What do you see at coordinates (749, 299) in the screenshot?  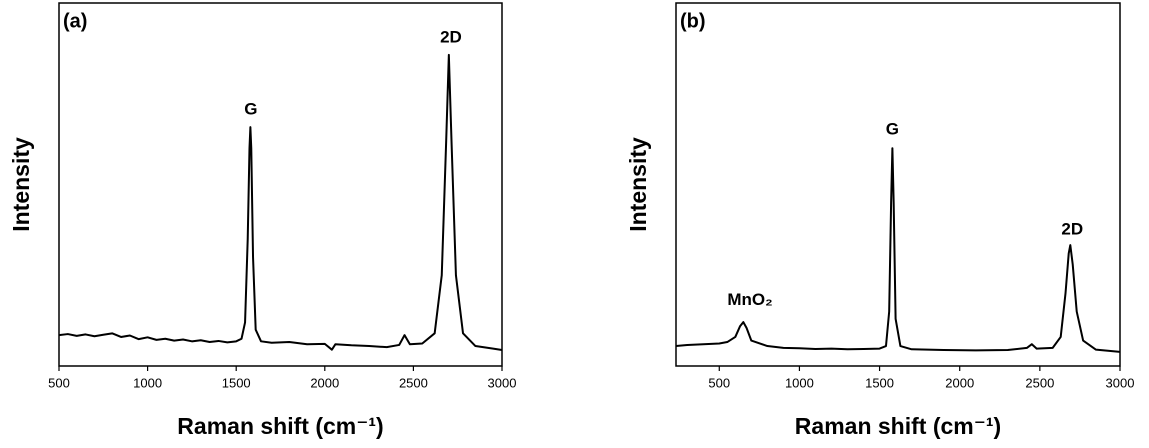 I see `peak-annotation: MnO₂` at bounding box center [749, 299].